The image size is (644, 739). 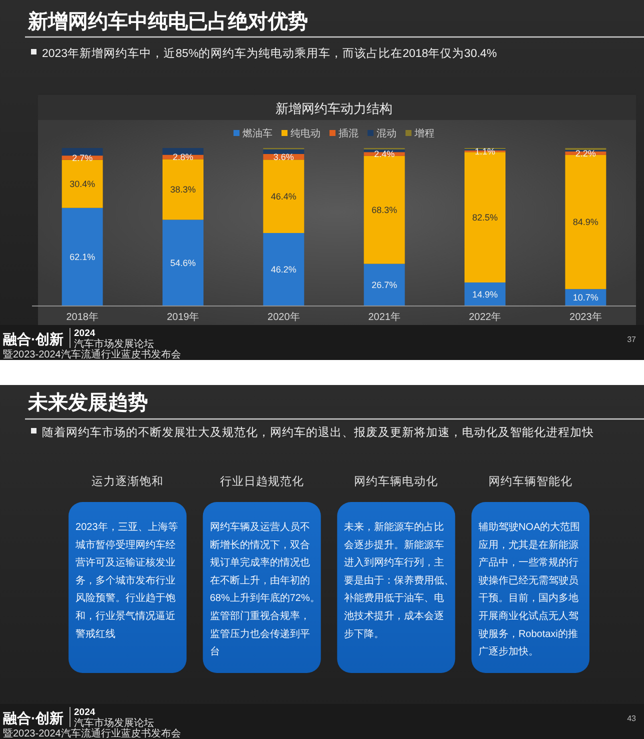 I want to click on data-label: 62.1%, so click(x=83, y=257).